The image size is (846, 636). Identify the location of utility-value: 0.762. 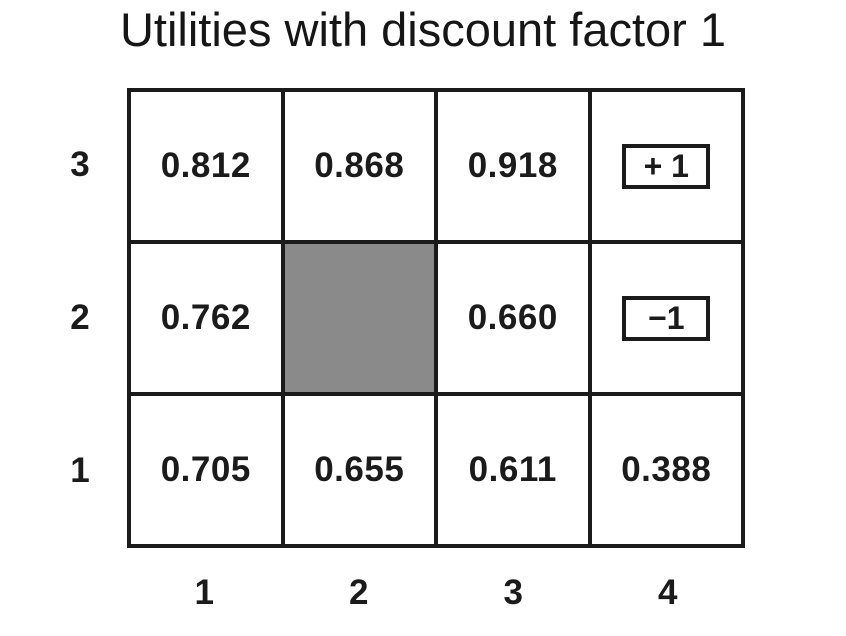
(205, 317).